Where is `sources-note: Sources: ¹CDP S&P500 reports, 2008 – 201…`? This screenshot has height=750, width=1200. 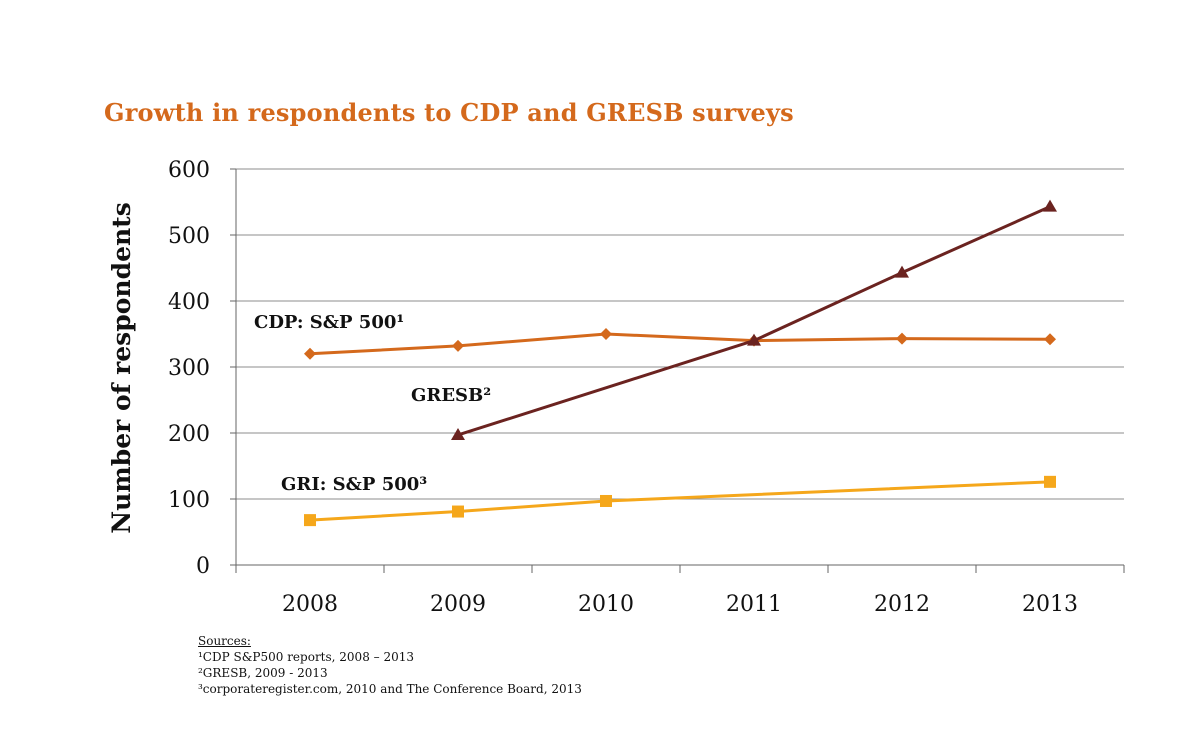
sources-note: Sources: ¹CDP S&P500 reports, 2008 – 201… is located at coordinates (390, 665).